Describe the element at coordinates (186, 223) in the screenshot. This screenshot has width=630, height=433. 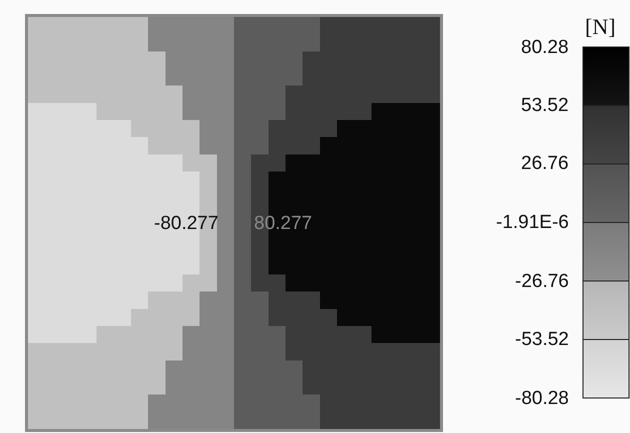
I see `annotation: -80.277` at that location.